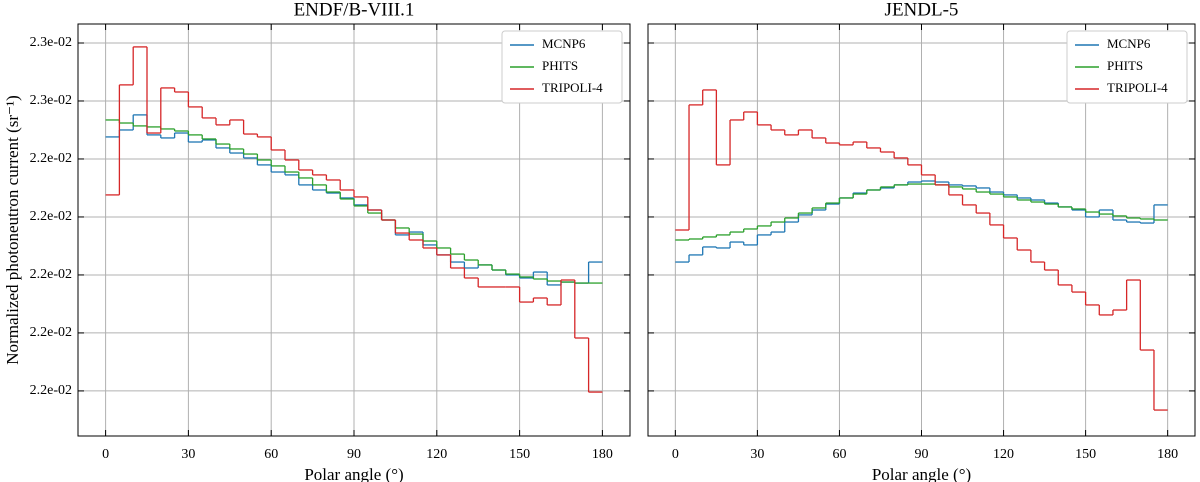 The height and width of the screenshot is (482, 1200). Describe the element at coordinates (922, 10) in the screenshot. I see `chart-title: JENDL-5` at that location.